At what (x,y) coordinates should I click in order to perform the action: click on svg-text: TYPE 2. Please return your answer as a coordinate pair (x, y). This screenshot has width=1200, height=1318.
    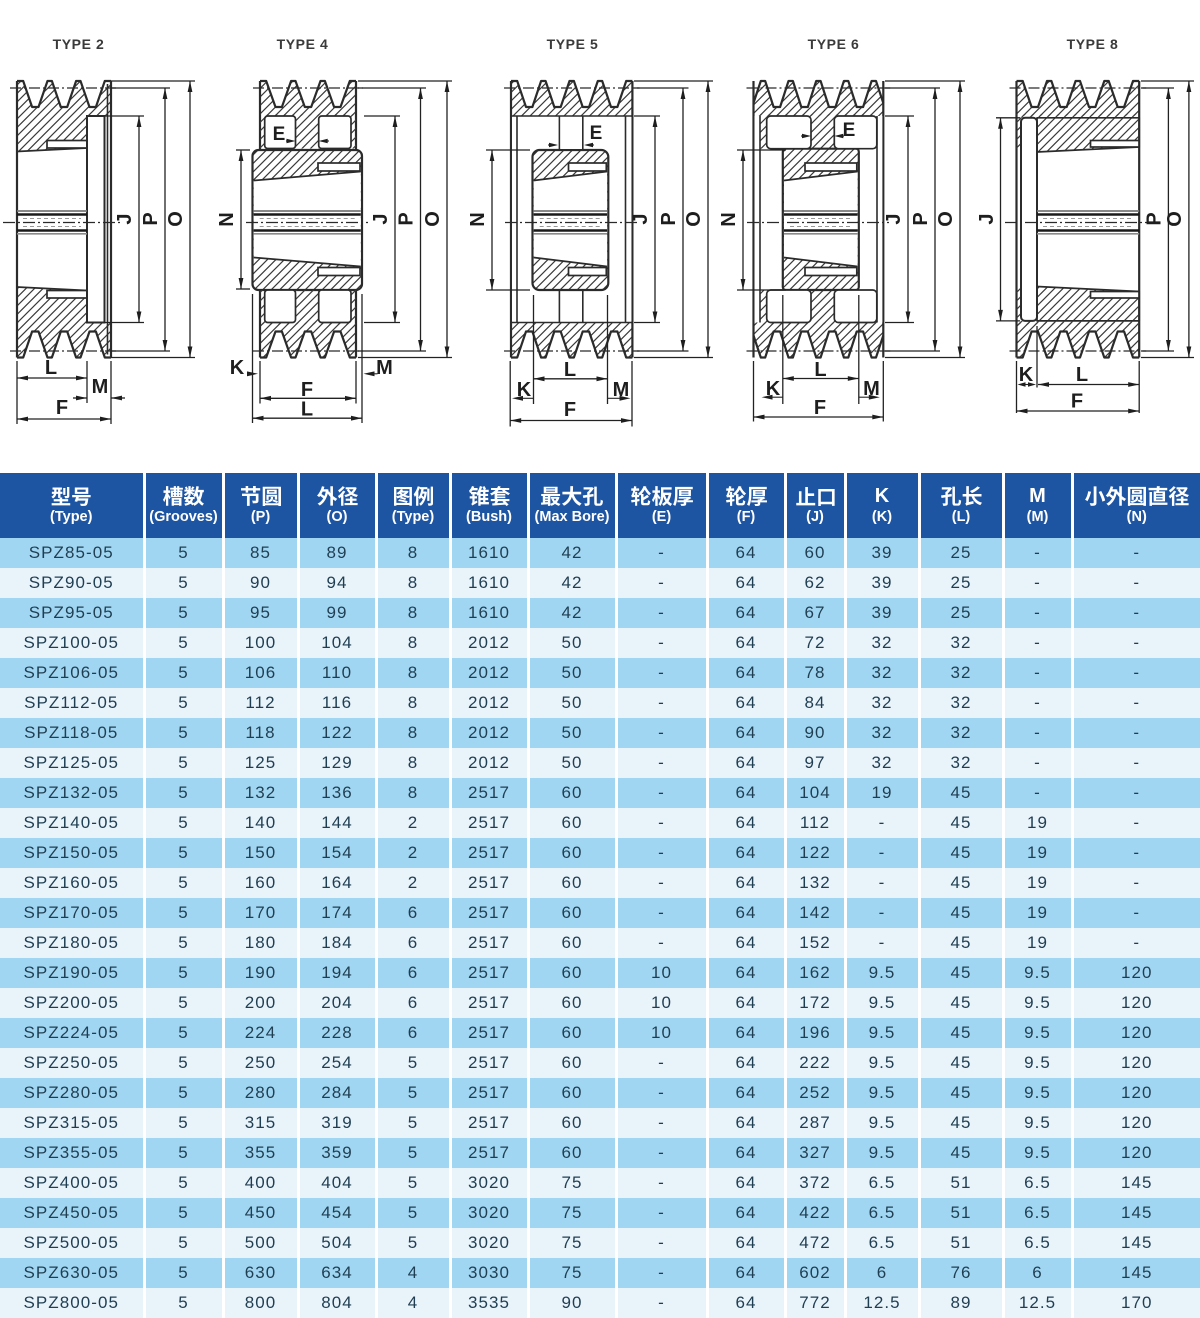
    Looking at the image, I should click on (79, 44).